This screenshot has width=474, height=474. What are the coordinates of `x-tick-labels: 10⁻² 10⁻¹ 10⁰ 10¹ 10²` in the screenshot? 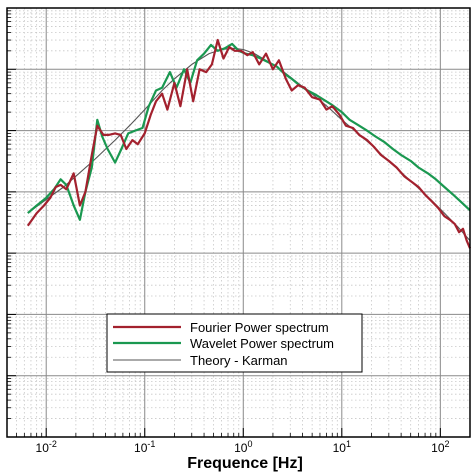 It's located at (243, 447).